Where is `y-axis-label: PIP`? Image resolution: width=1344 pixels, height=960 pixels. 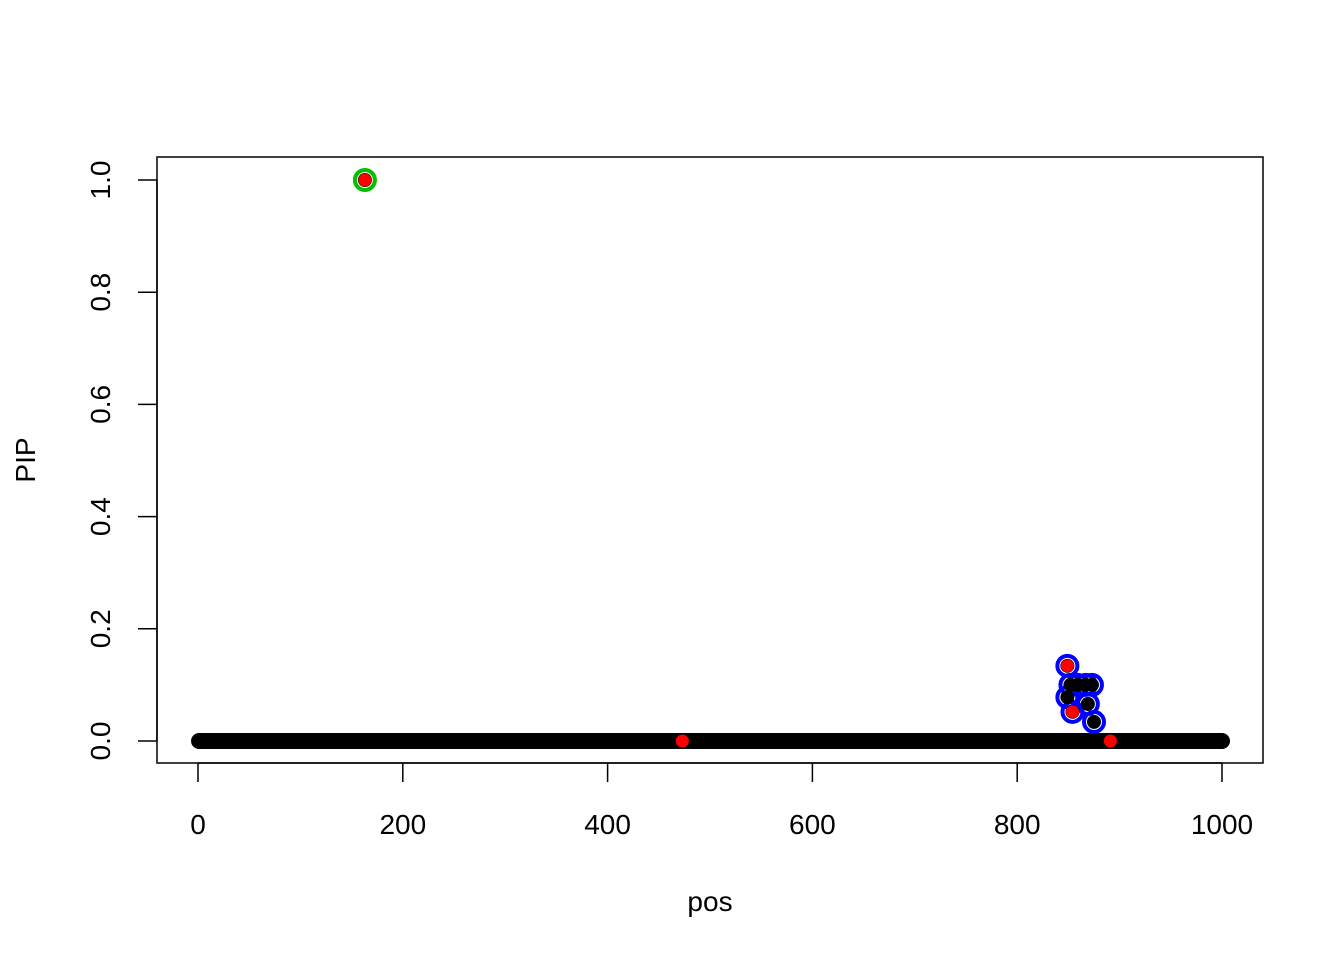
y-axis-label: PIP is located at coordinates (25, 459).